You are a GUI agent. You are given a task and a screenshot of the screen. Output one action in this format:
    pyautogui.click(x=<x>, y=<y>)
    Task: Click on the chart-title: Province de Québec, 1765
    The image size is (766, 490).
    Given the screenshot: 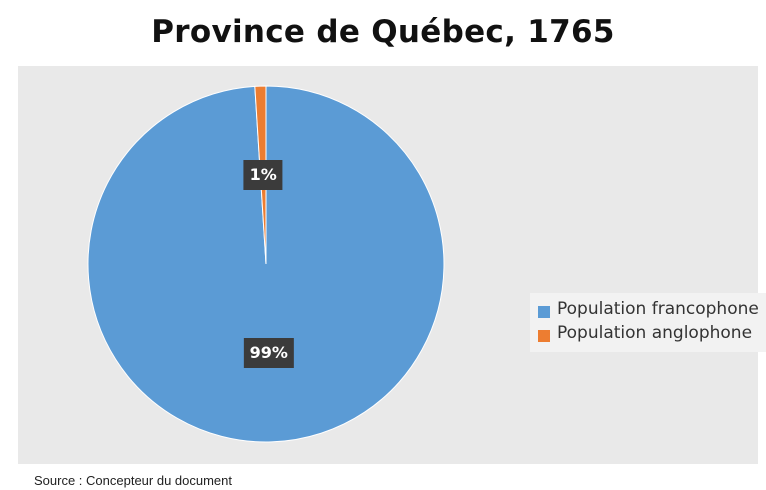 What is the action you would take?
    pyautogui.click(x=383, y=32)
    